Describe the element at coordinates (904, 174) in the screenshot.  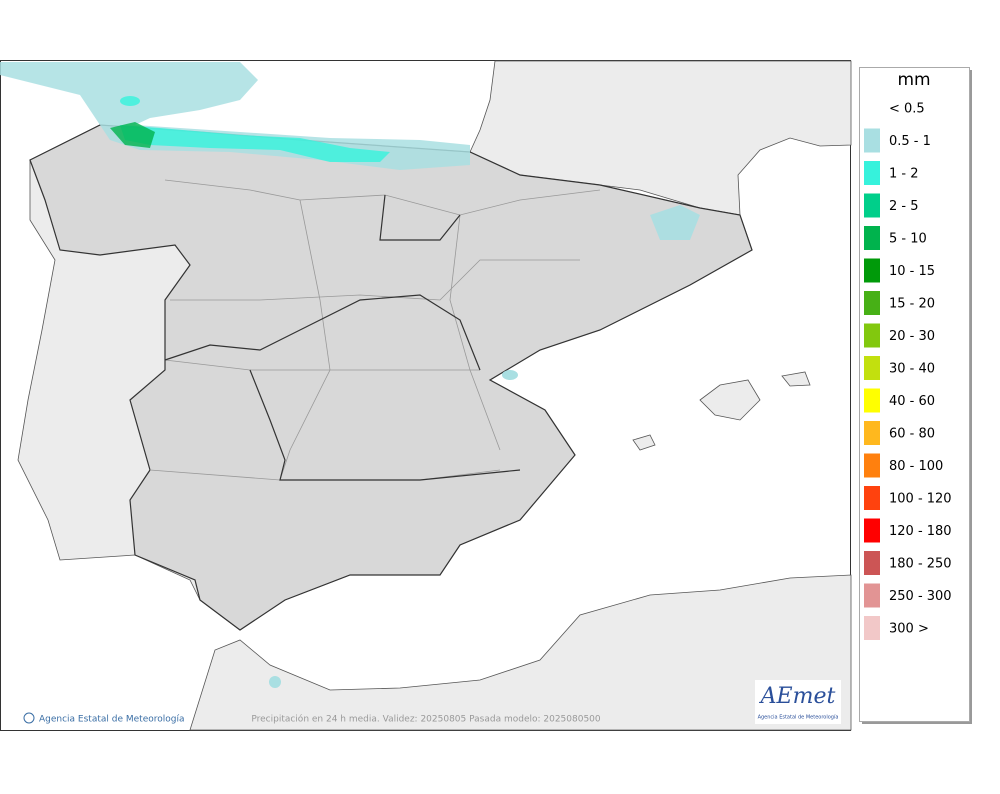
I see `legend-label: 1 - 2` at that location.